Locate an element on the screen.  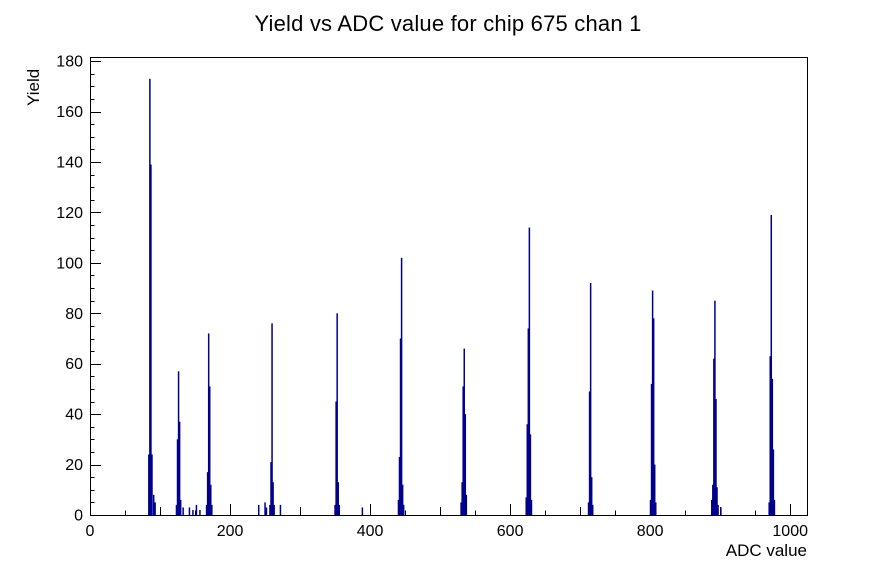
x-axis-title: ADC value is located at coordinates (766, 550).